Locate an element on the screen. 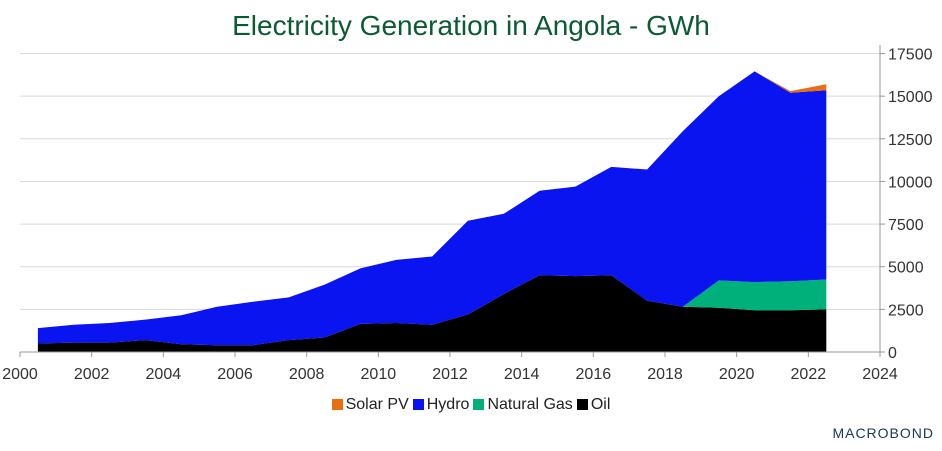 The width and height of the screenshot is (942, 451). x-tick-label: 2018 is located at coordinates (665, 374).